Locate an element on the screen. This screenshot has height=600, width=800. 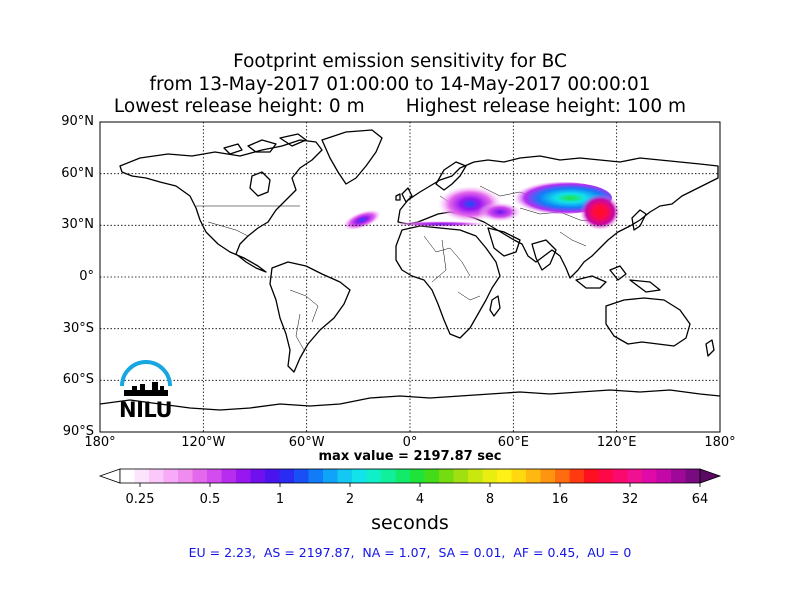
se-asia-islands is located at coordinates (618, 279).